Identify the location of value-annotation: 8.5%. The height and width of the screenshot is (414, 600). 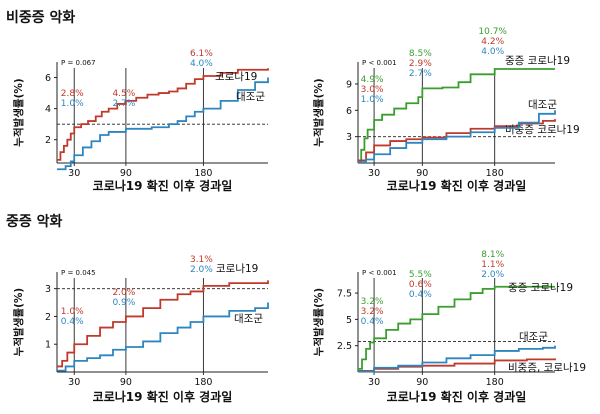
(420, 54).